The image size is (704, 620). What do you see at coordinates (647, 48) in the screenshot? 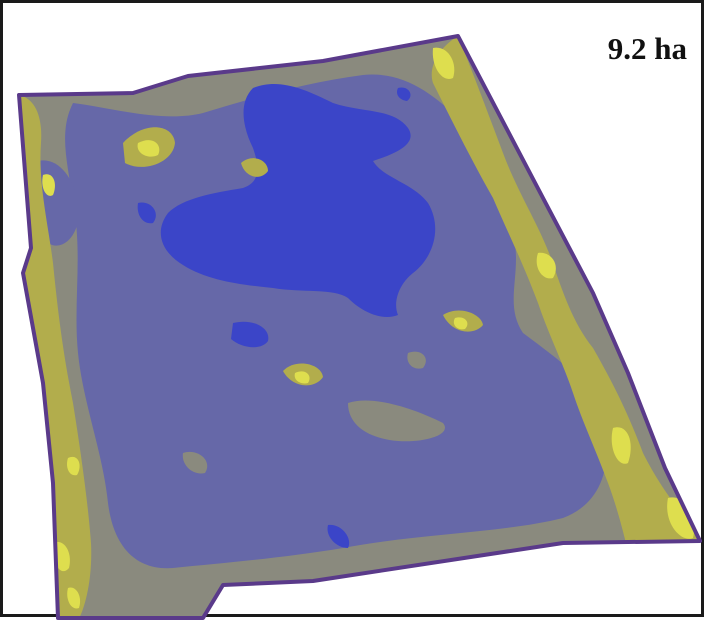
I see `area-label: 9.2 ha` at bounding box center [647, 48].